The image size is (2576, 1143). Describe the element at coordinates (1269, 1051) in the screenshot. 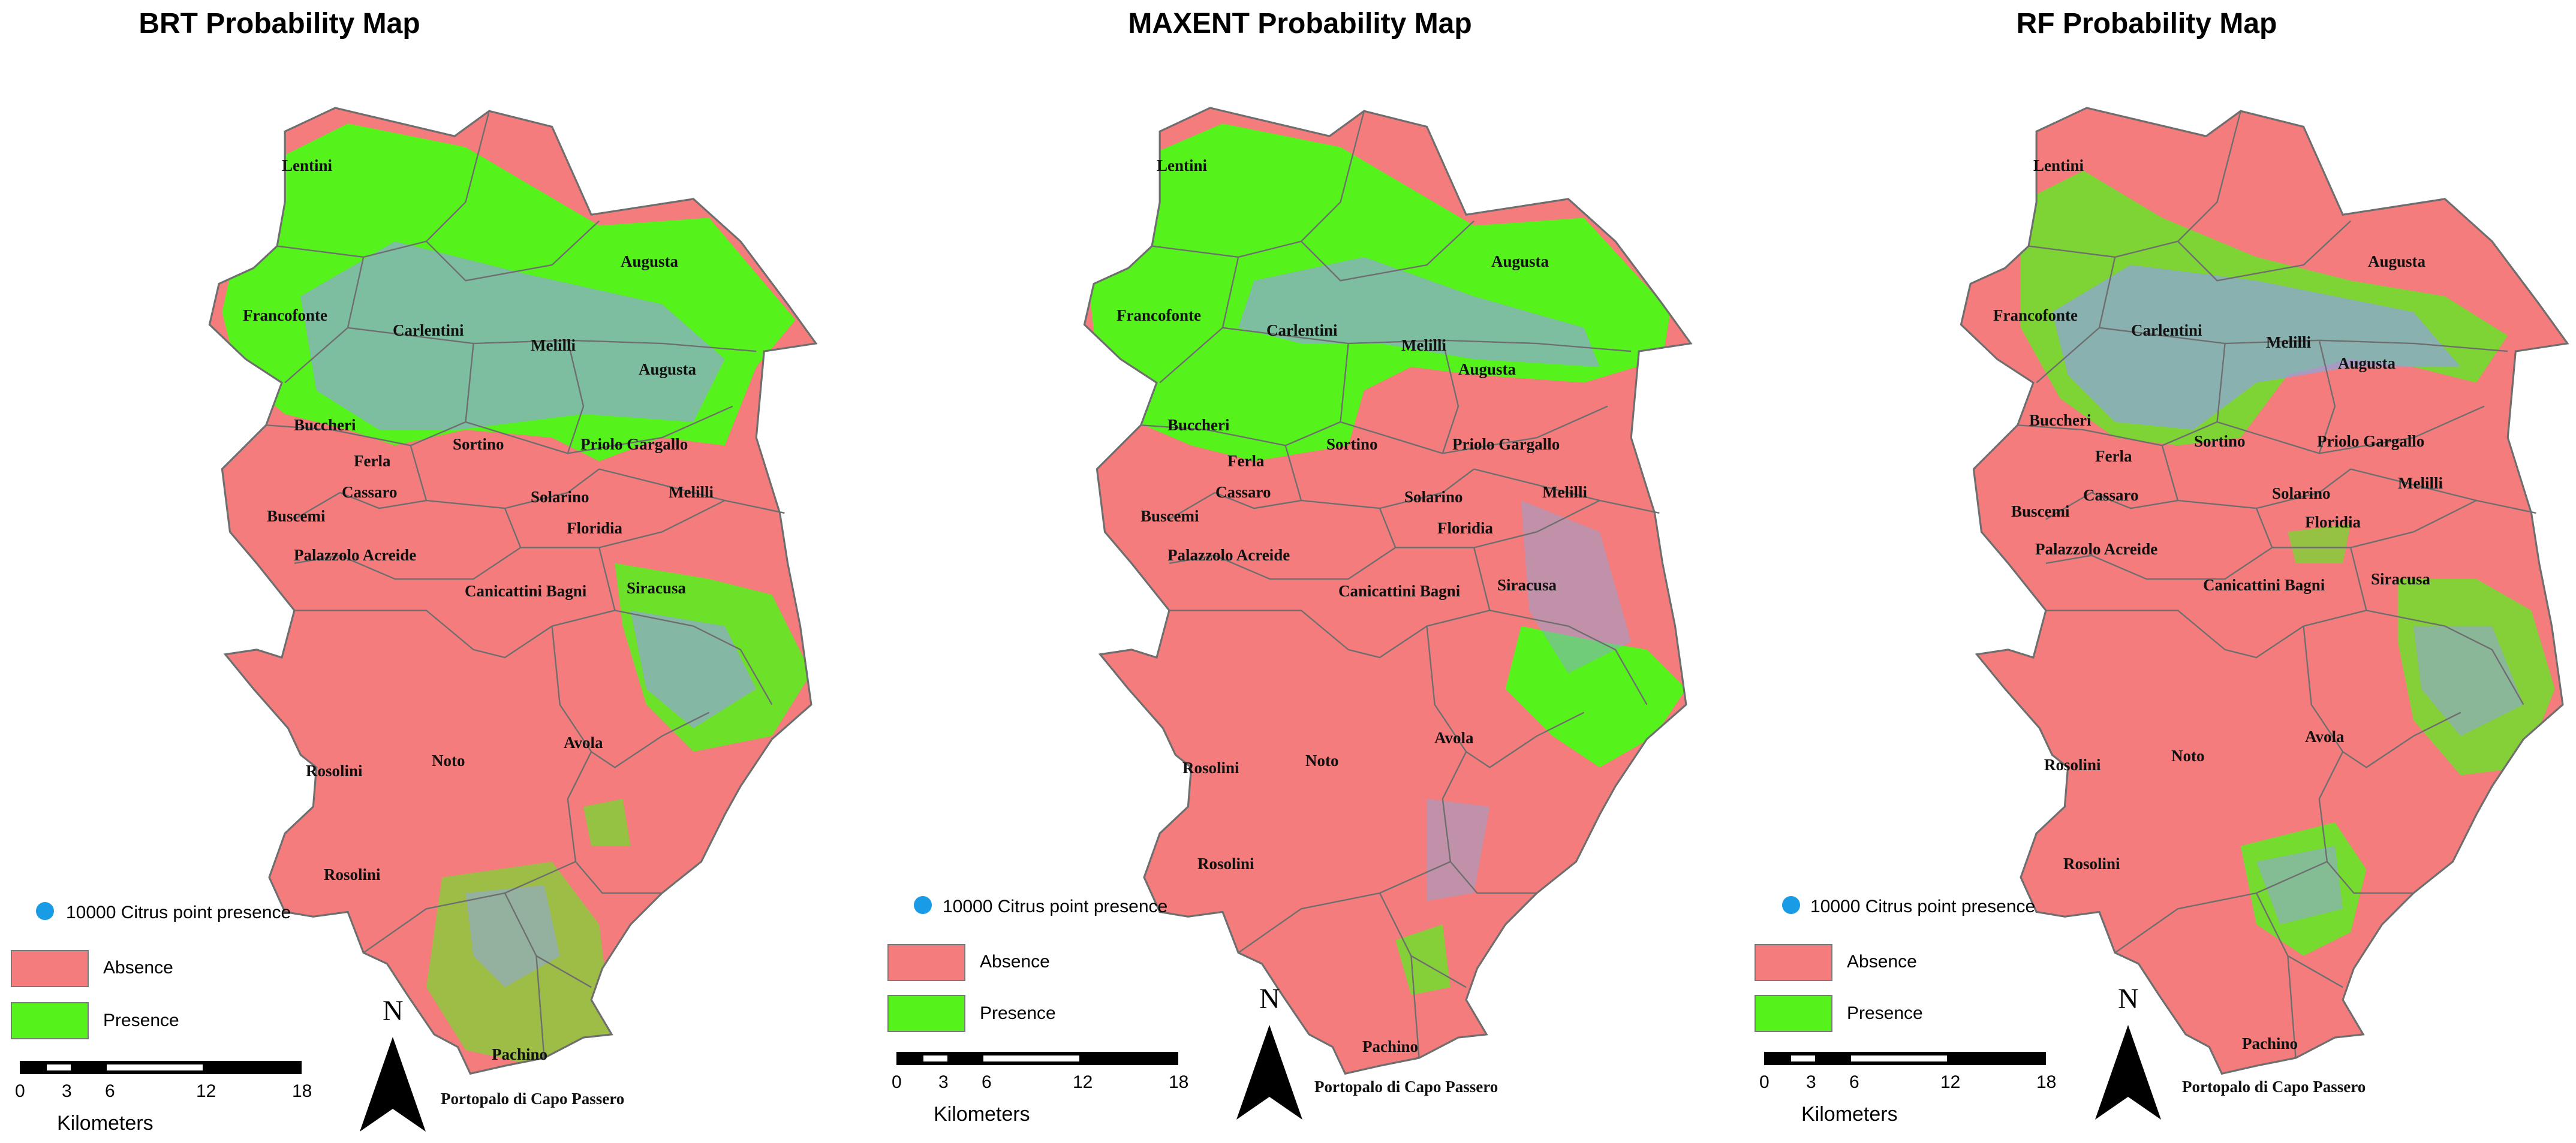

I see `north-arrow-icon: N` at that location.